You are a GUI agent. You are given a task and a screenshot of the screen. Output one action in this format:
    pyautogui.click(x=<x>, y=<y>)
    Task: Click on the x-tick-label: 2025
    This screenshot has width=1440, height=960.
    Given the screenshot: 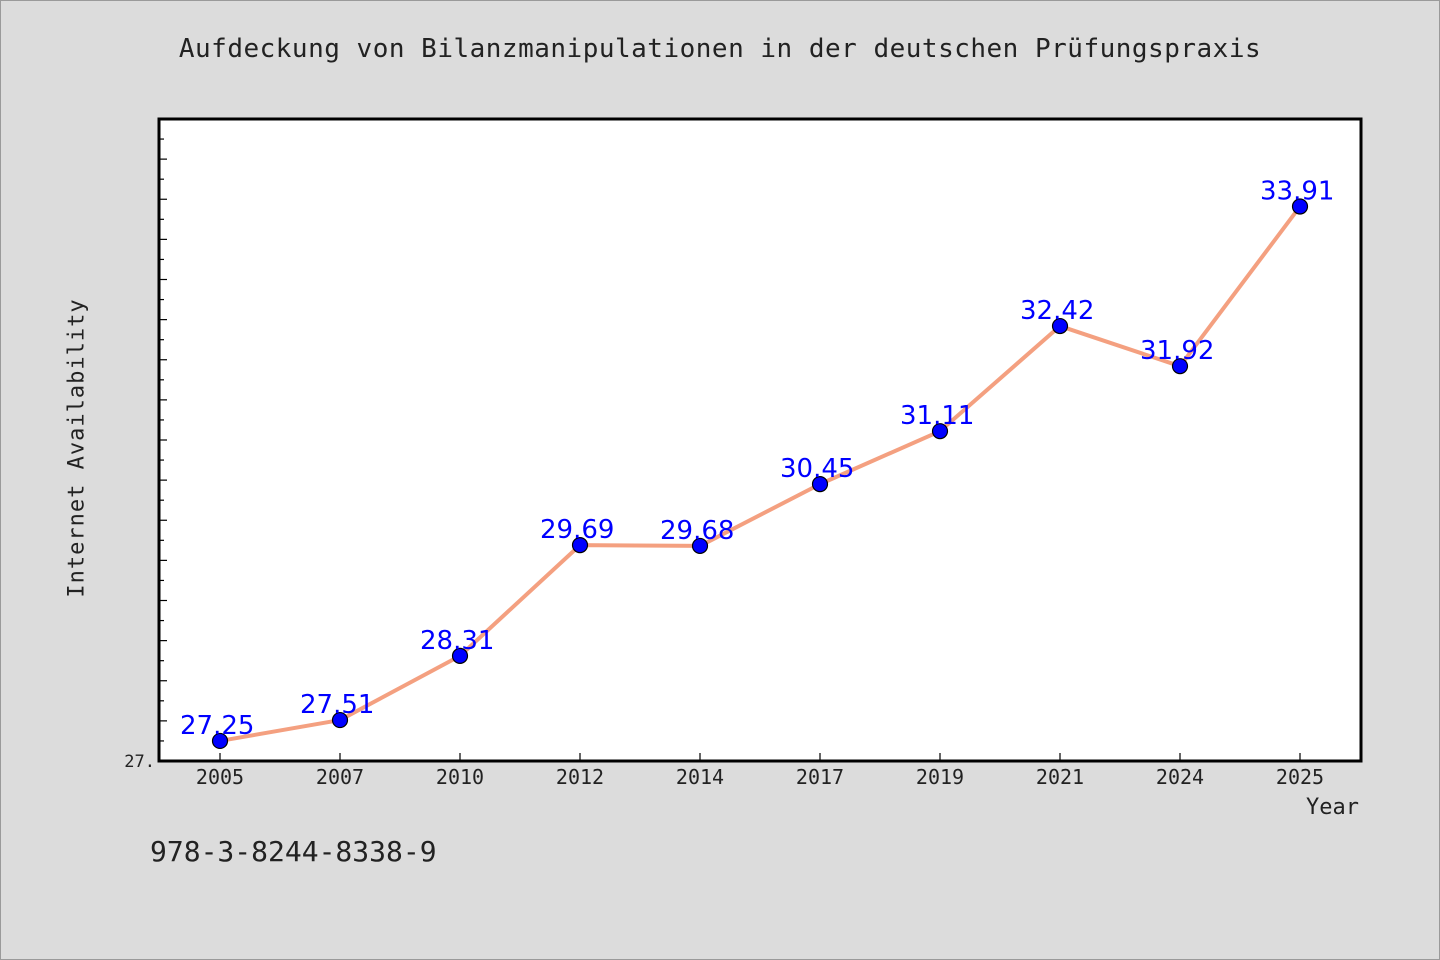 What is the action you would take?
    pyautogui.click(x=1300, y=777)
    